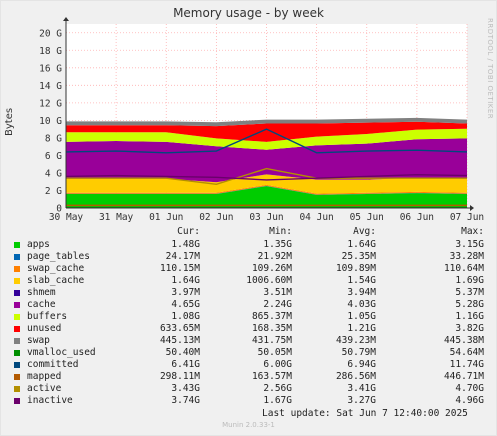 This screenshot has height=436, width=497. What do you see at coordinates (316, 217) in the screenshot?
I see `x-tick-label: 04 Jun` at bounding box center [316, 217].